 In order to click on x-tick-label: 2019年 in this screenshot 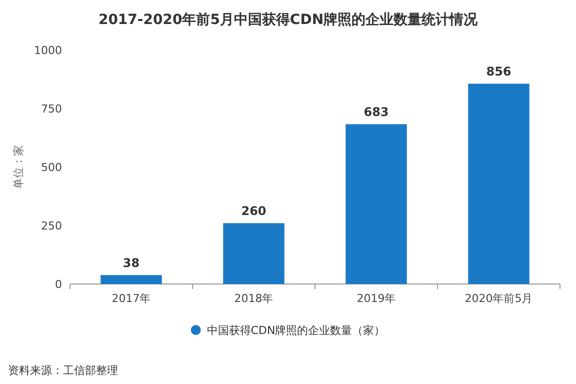, I will do `click(376, 298)`.